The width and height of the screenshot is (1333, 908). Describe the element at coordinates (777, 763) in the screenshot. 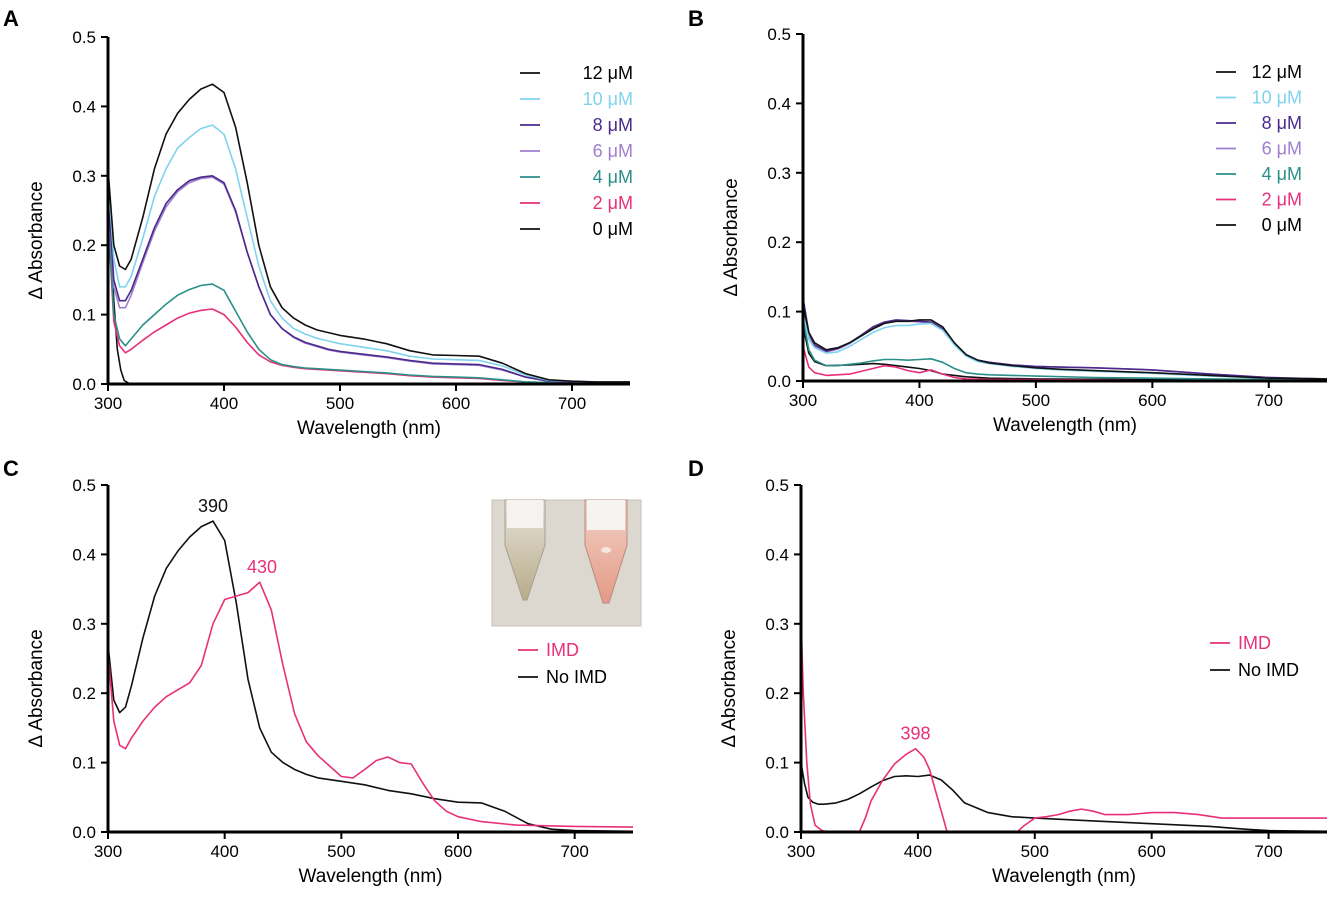

I see `panel-d-y-tick-label: 0.1` at that location.